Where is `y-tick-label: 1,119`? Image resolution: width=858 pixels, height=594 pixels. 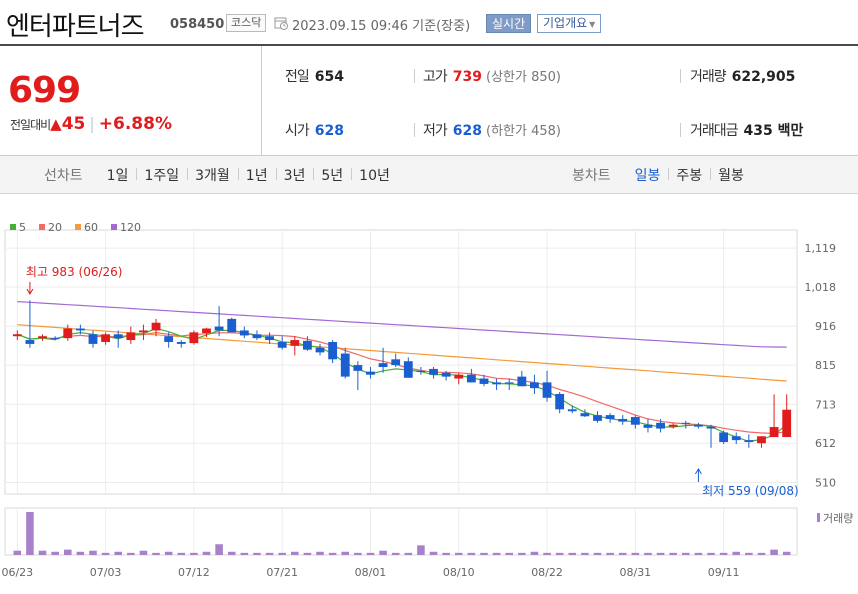
y-tick-label: 1,119 is located at coordinates (821, 248).